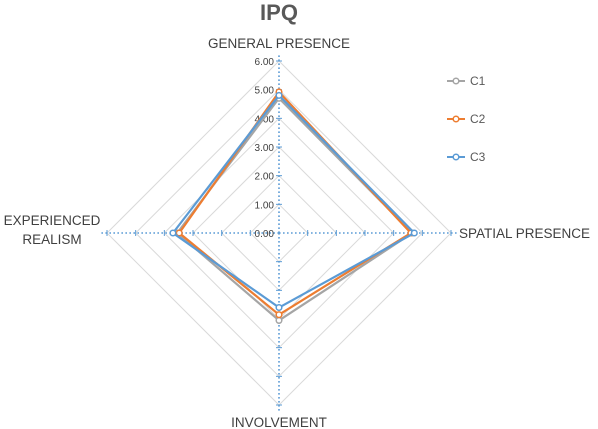 The image size is (598, 429). Describe the element at coordinates (265, 91) in the screenshot. I see `tick-label: 5.00` at that location.